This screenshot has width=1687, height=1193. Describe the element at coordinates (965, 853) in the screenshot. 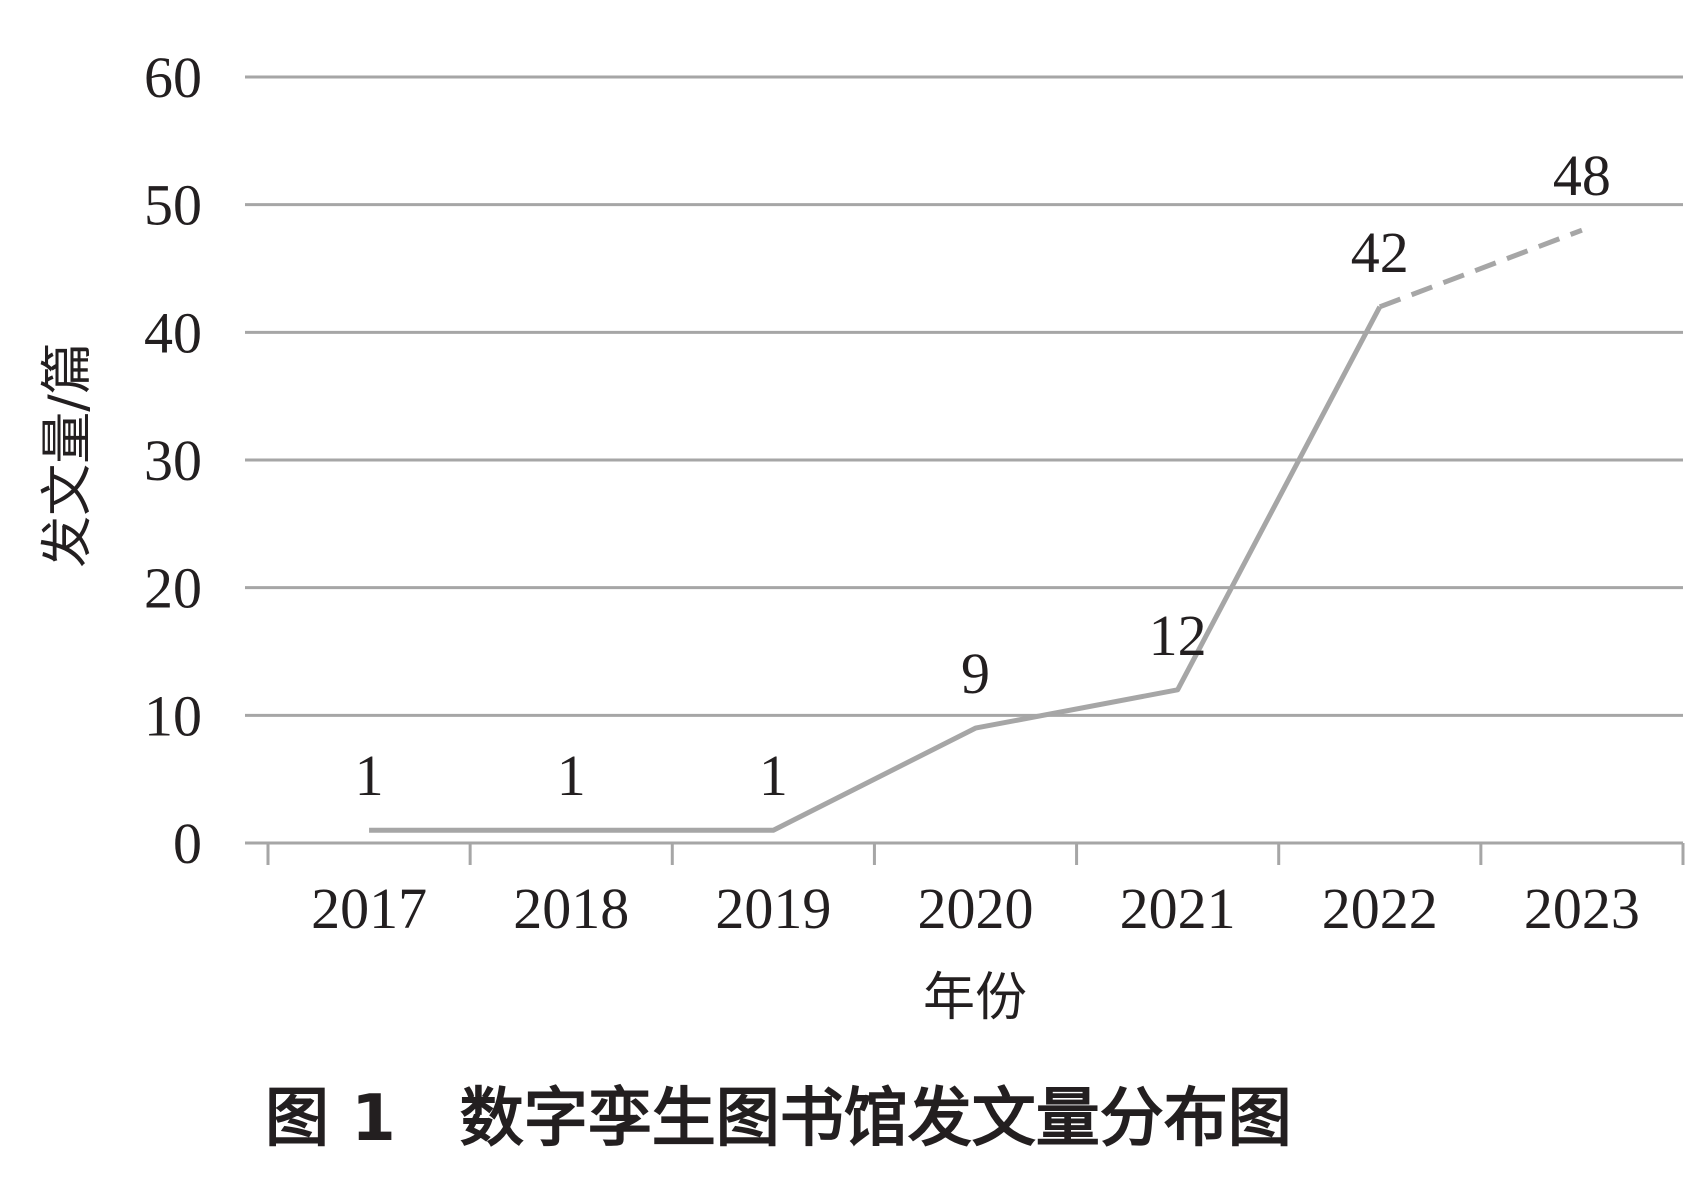

I see `x-axis` at that location.